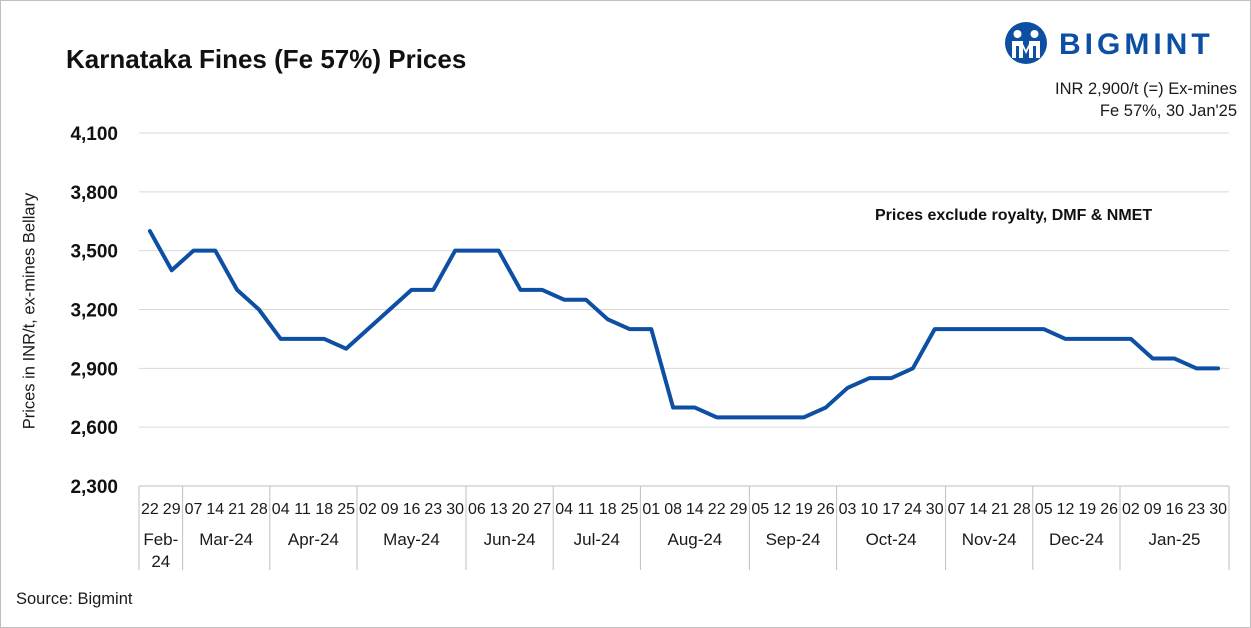 The height and width of the screenshot is (628, 1251). I want to click on x-tick-label: 01, so click(651, 509).